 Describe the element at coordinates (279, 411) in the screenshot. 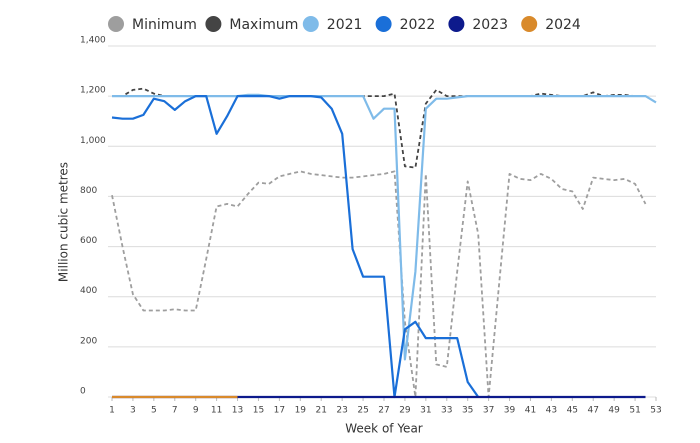

I see `x-tick-label: 17` at that location.